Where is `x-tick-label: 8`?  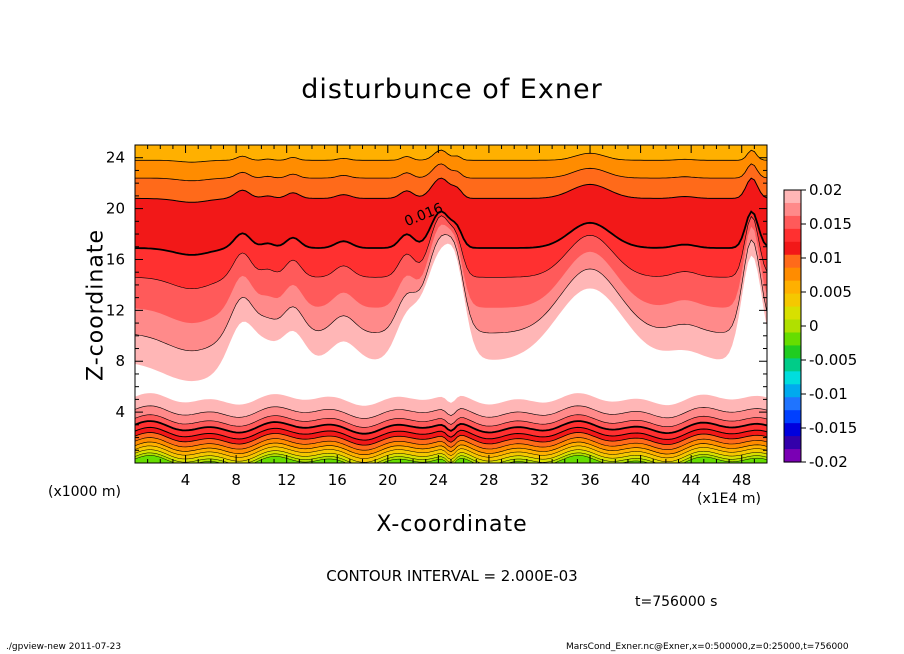
x-tick-label: 8 is located at coordinates (236, 480).